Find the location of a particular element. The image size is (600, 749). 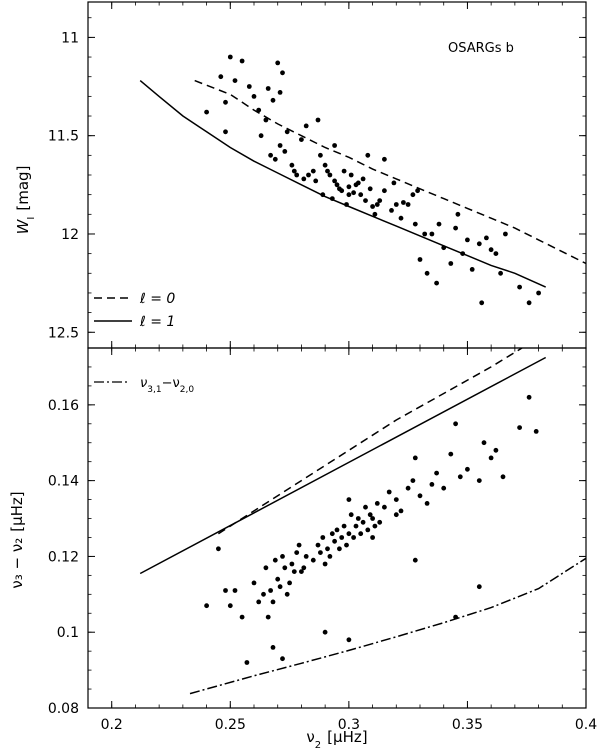

legend-label-l1: ℓ = 1 is located at coordinates (157, 322).